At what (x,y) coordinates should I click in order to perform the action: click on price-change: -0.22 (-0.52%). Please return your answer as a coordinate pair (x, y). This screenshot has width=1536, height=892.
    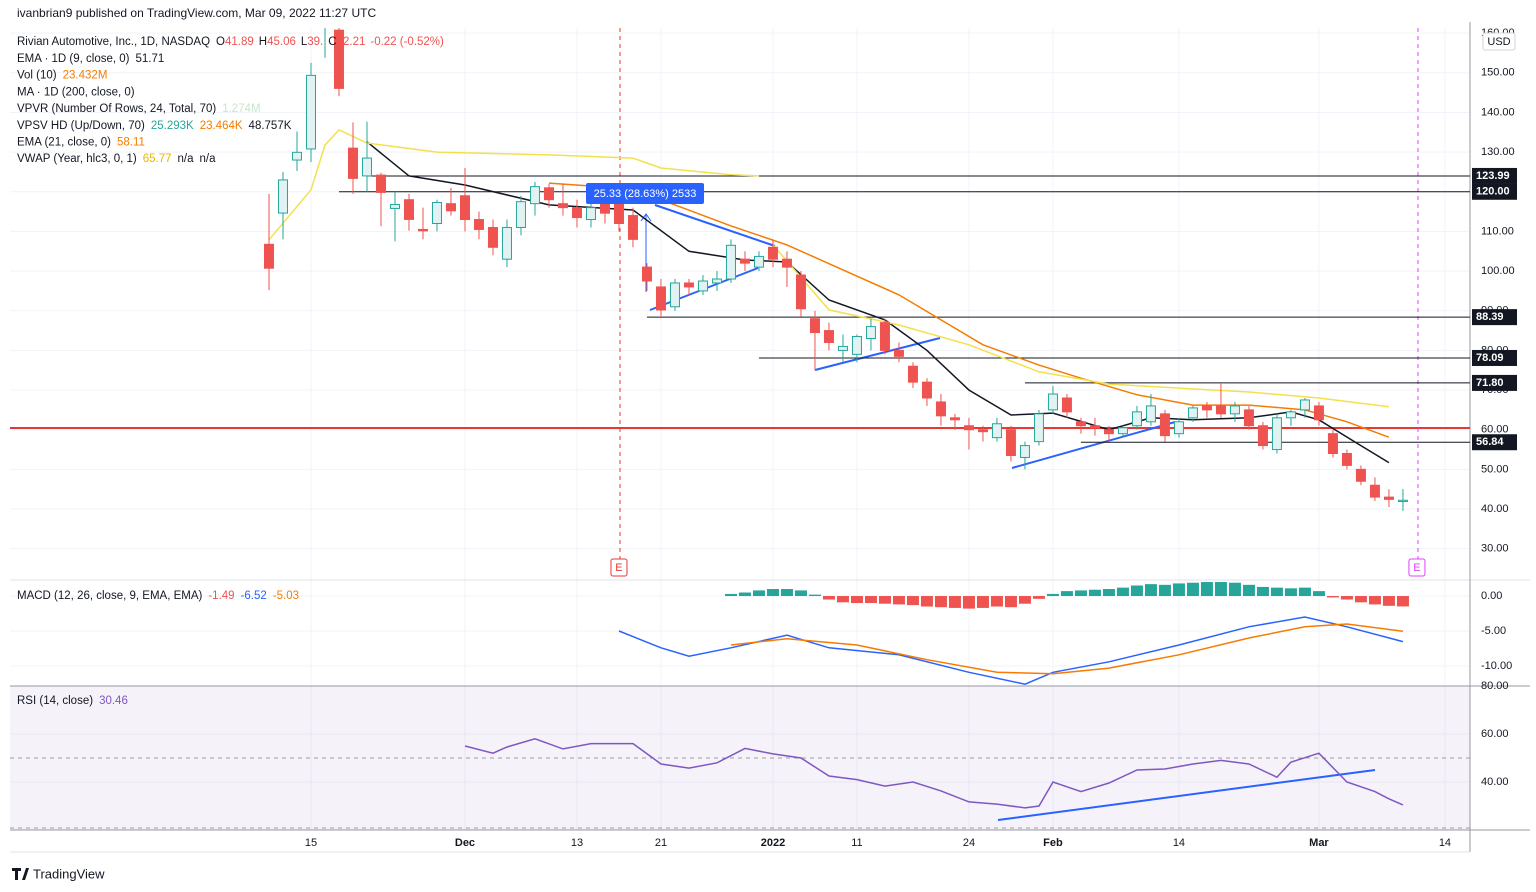
    Looking at the image, I should click on (407, 42).